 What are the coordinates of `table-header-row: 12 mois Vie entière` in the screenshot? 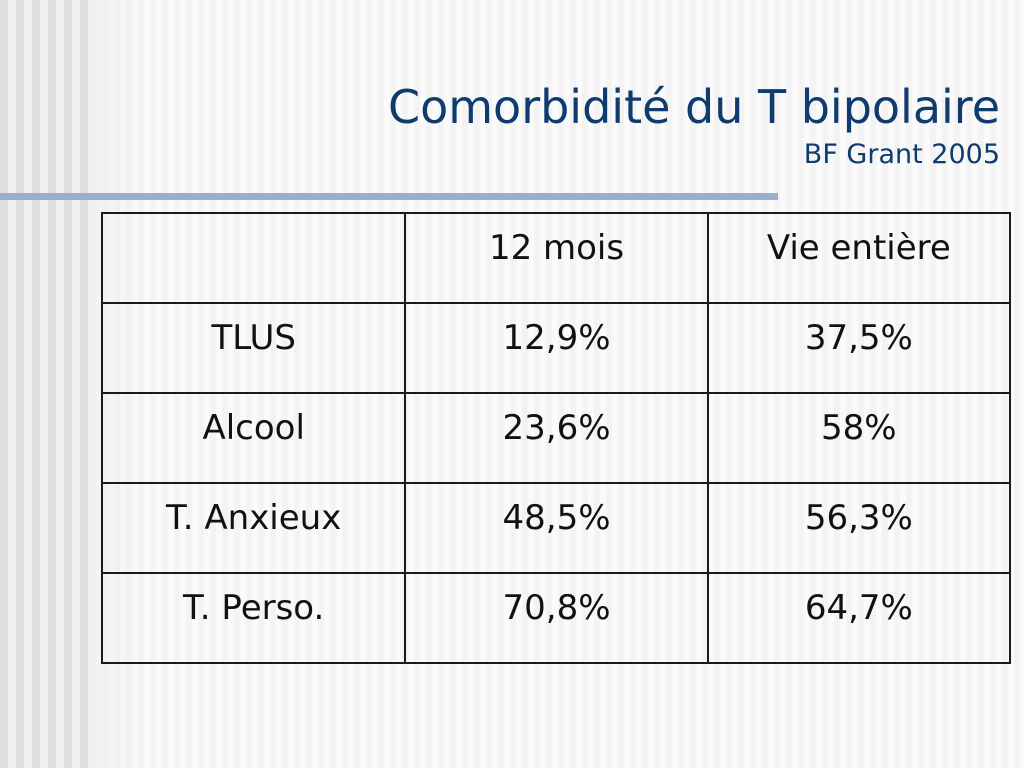 It's located at (556, 258).